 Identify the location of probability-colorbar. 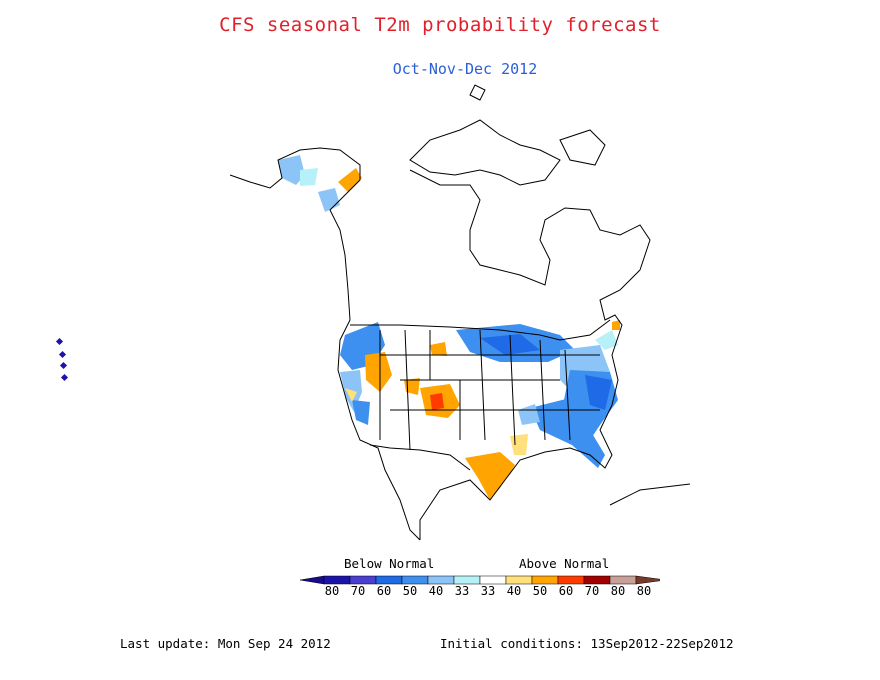
(480, 580).